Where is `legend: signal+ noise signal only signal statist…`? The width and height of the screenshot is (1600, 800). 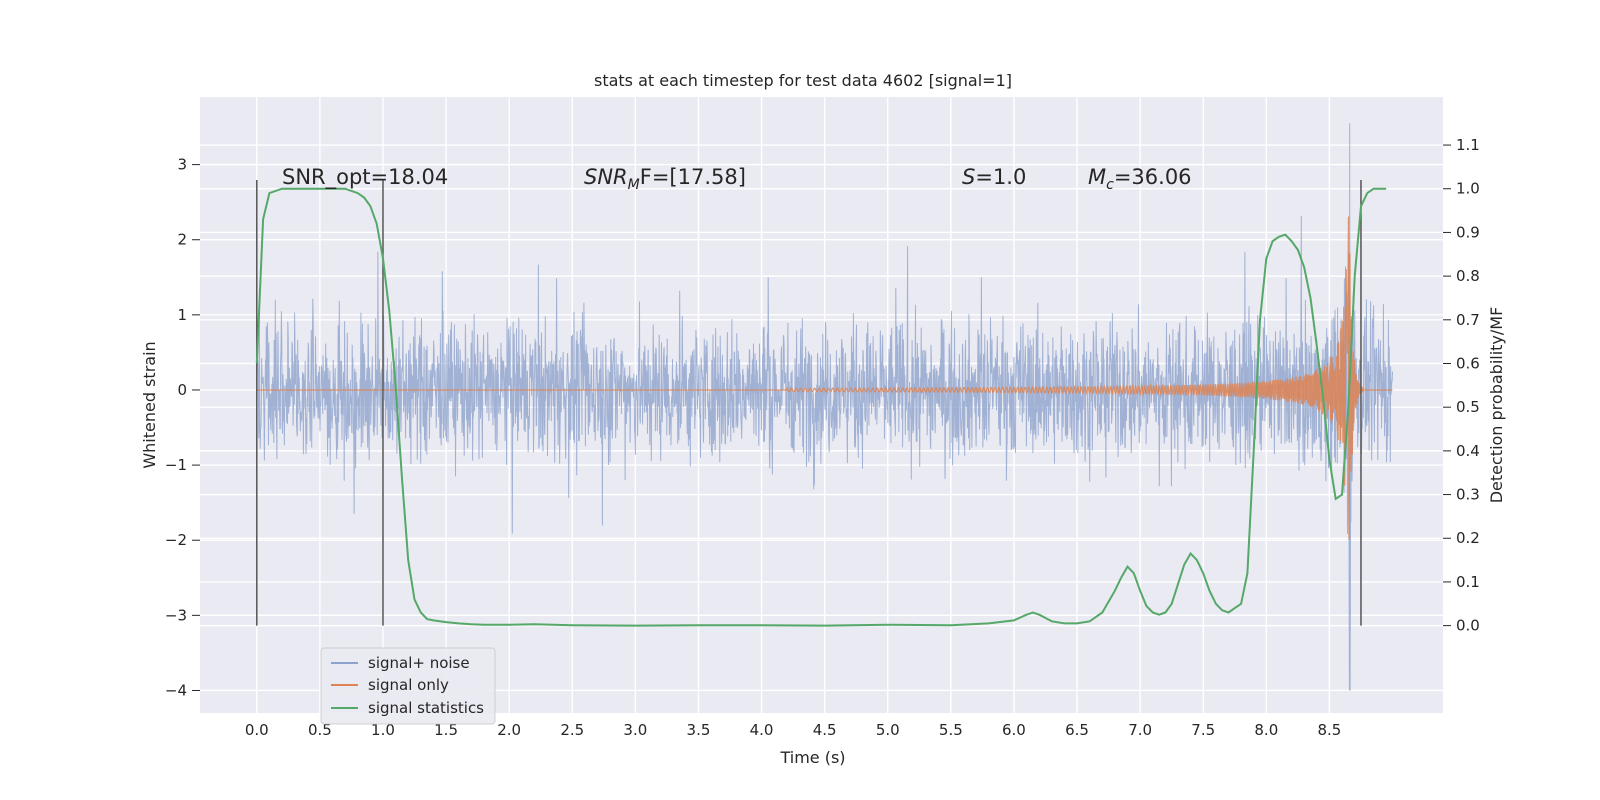
legend: signal+ noise signal only signal statist… is located at coordinates (408, 686).